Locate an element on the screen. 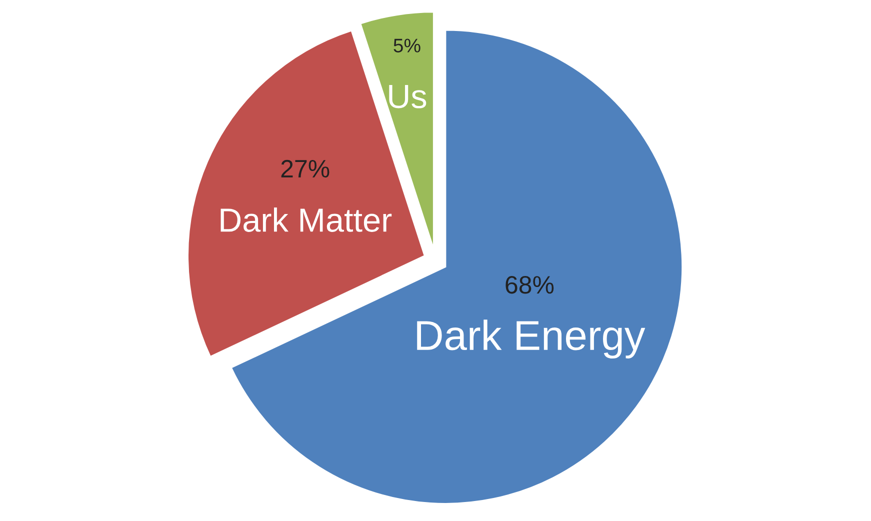  slice-label: Dark Energy is located at coordinates (531, 339).